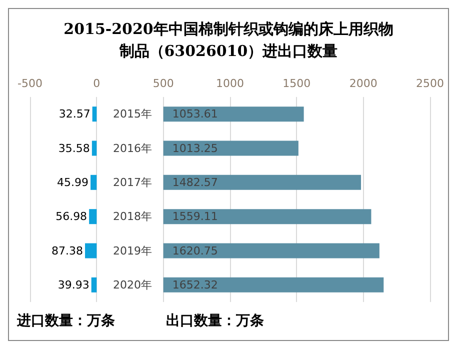 The width and height of the screenshot is (457, 349). Describe the element at coordinates (195, 114) in the screenshot. I see `data-label: 1053.61` at that location.